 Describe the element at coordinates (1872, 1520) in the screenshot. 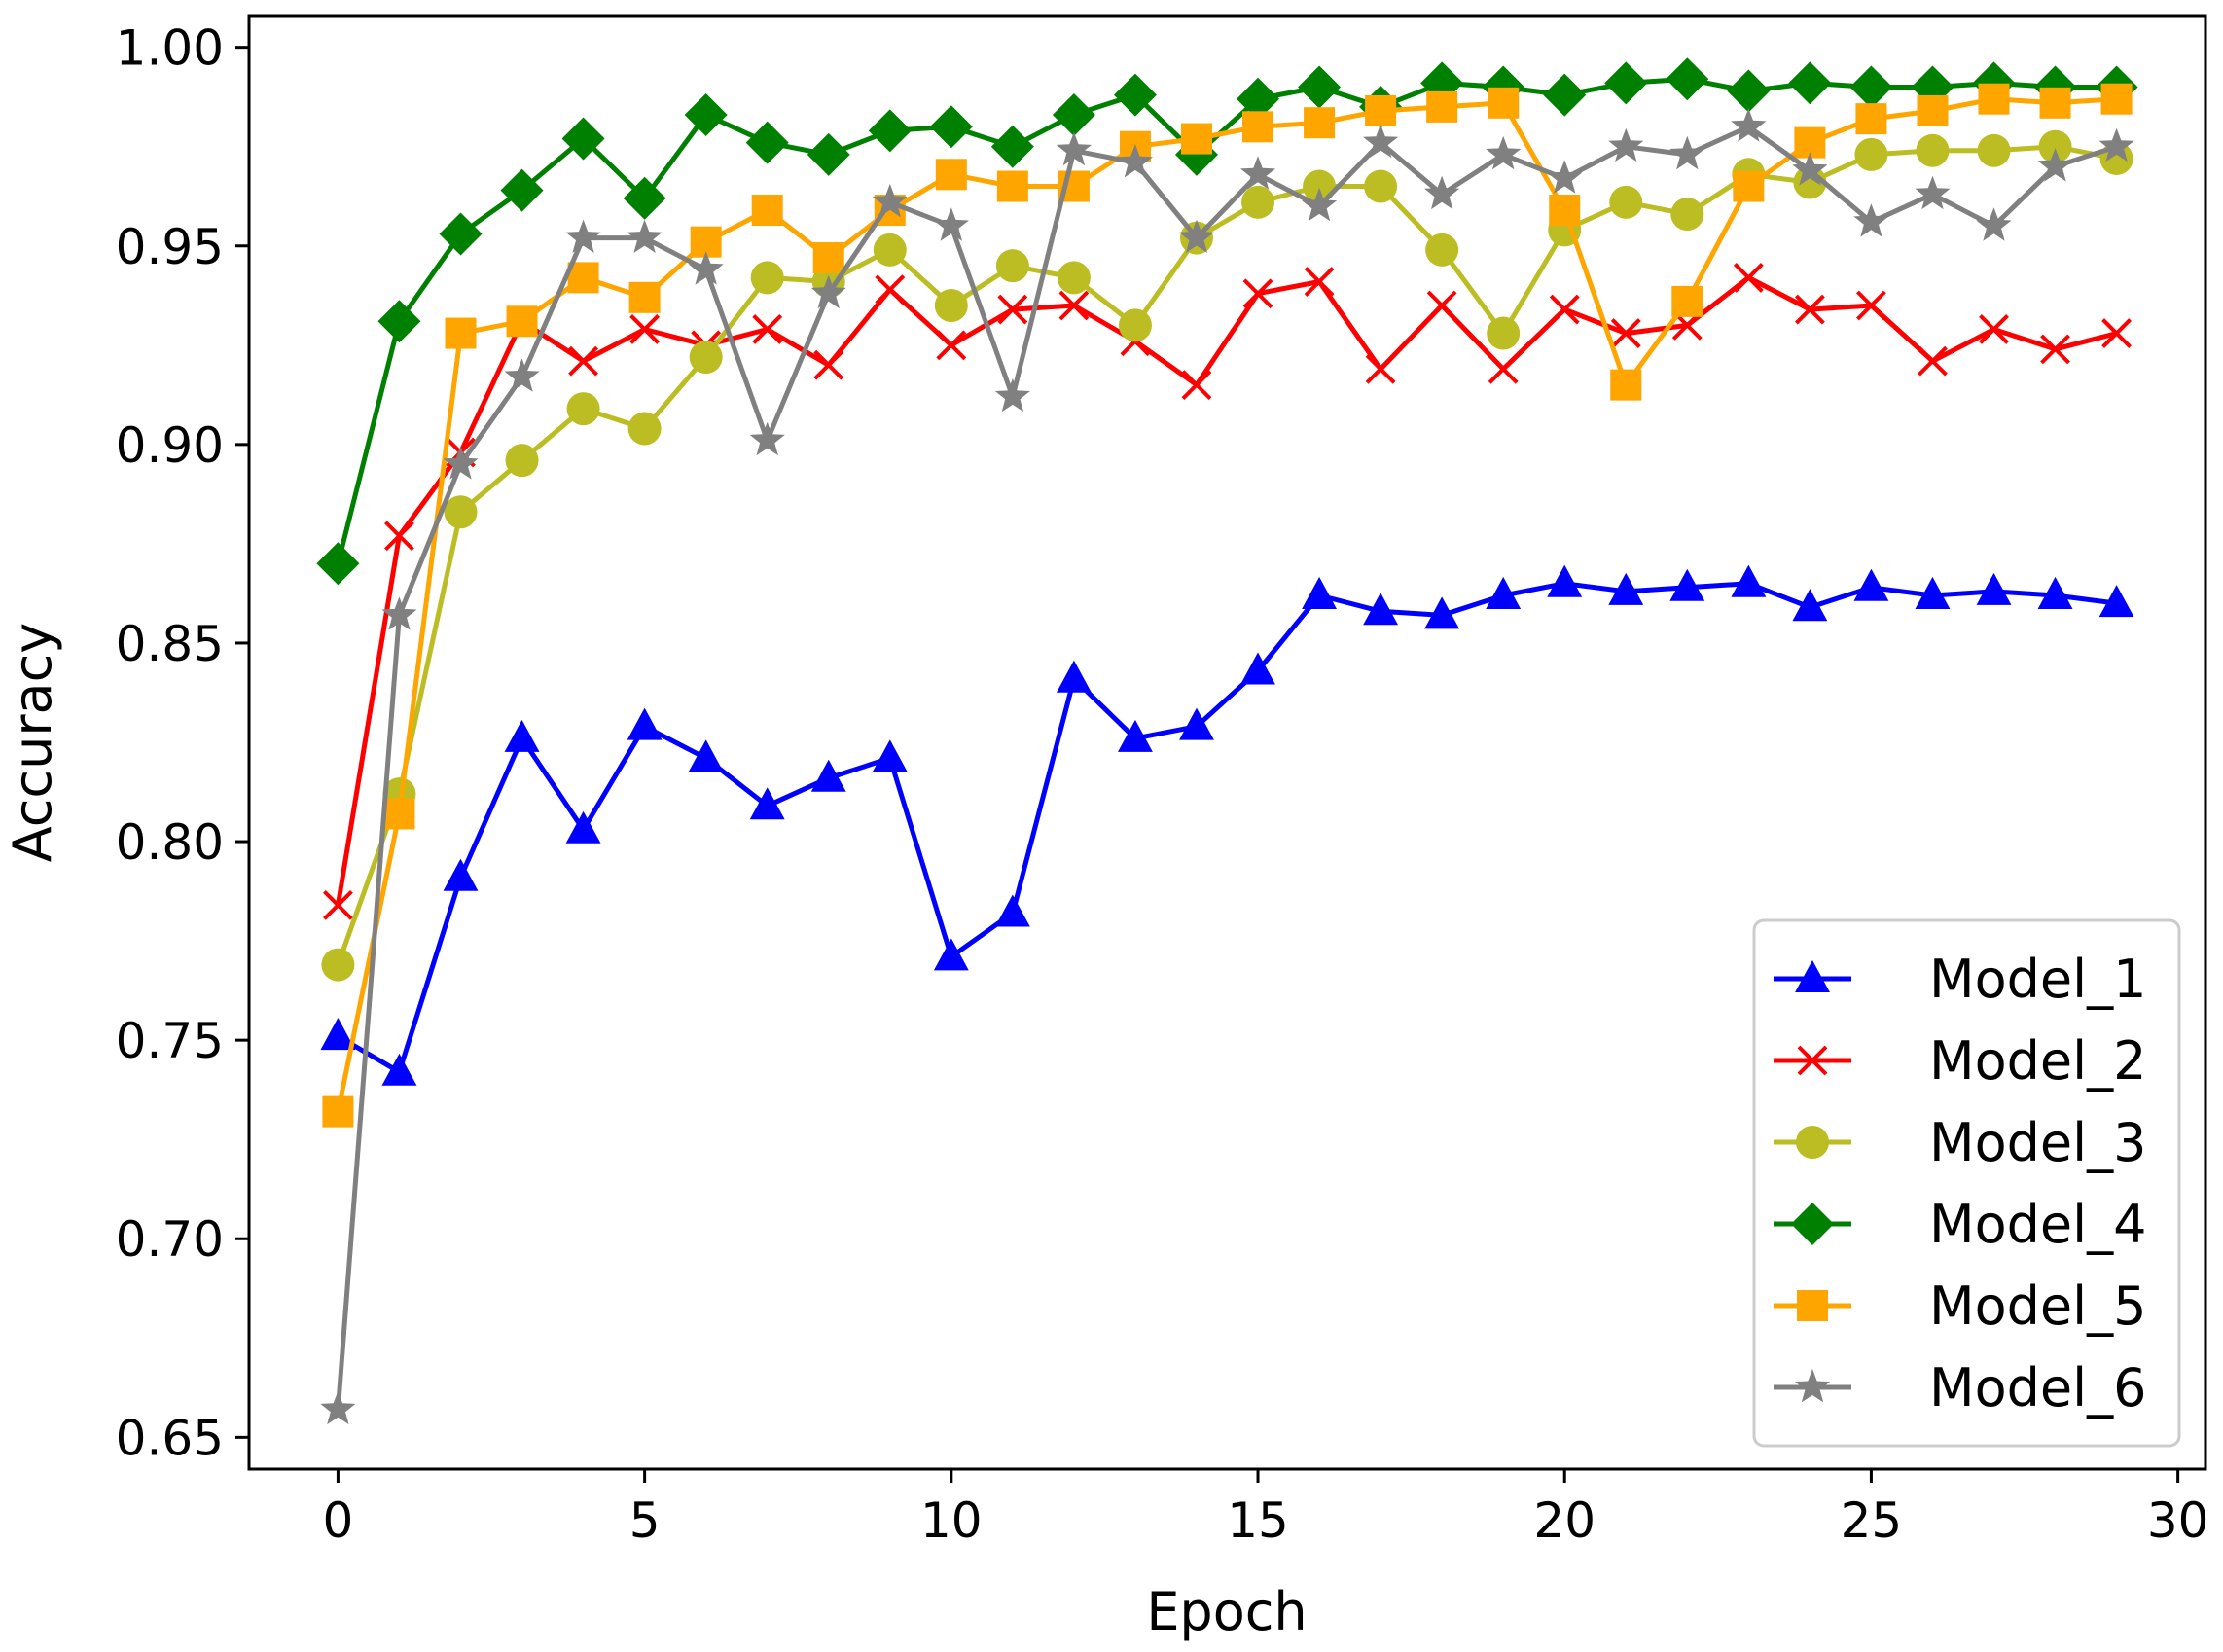

I see `x-tick-label: 25` at that location.